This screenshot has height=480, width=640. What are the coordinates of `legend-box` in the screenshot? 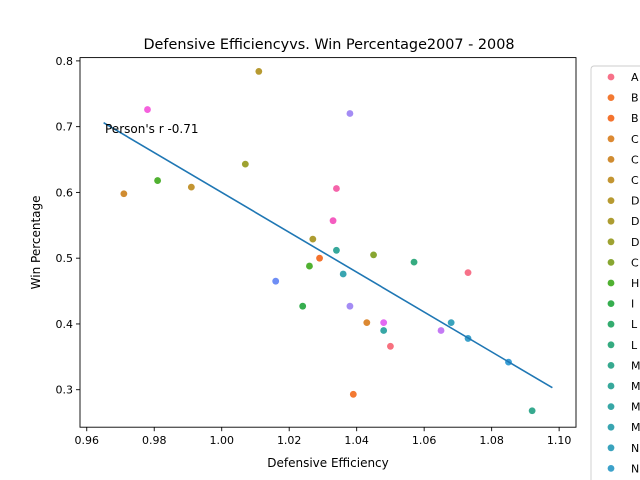 It's located at (615, 272).